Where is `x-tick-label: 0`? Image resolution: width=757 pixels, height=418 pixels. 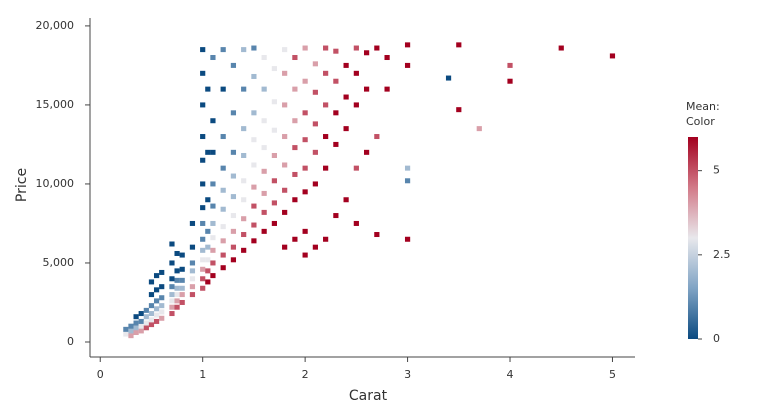
x-tick-label: 0 is located at coordinates (100, 374).